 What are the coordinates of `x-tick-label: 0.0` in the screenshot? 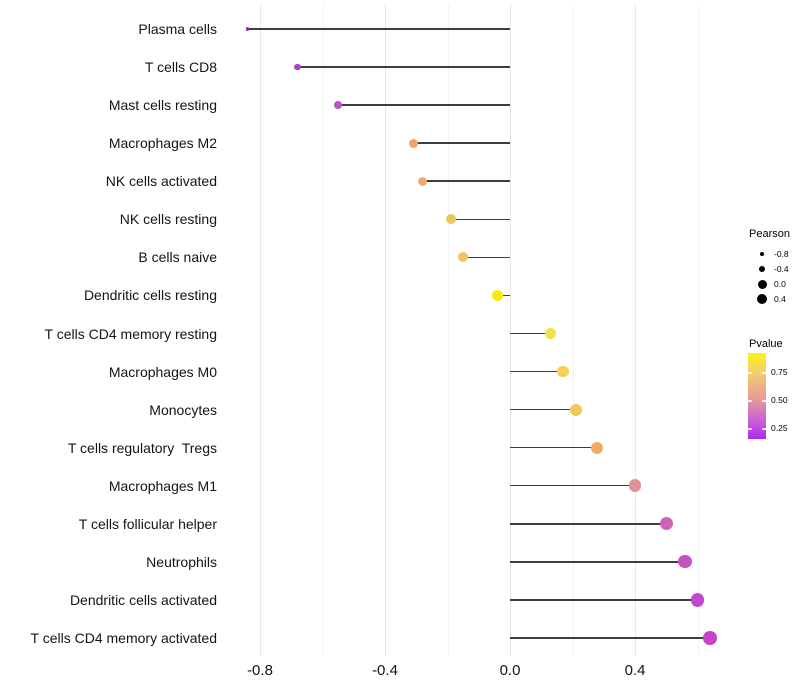 It's located at (510, 670).